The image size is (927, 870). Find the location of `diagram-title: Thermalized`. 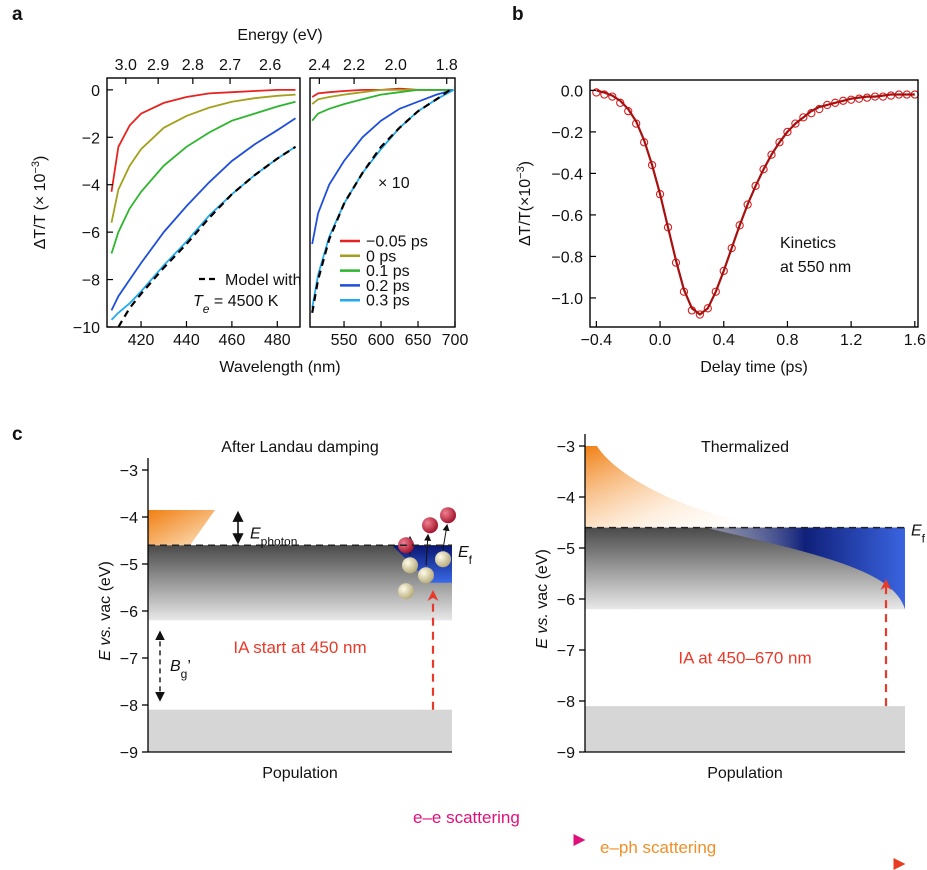

diagram-title: Thermalized is located at coordinates (745, 447).